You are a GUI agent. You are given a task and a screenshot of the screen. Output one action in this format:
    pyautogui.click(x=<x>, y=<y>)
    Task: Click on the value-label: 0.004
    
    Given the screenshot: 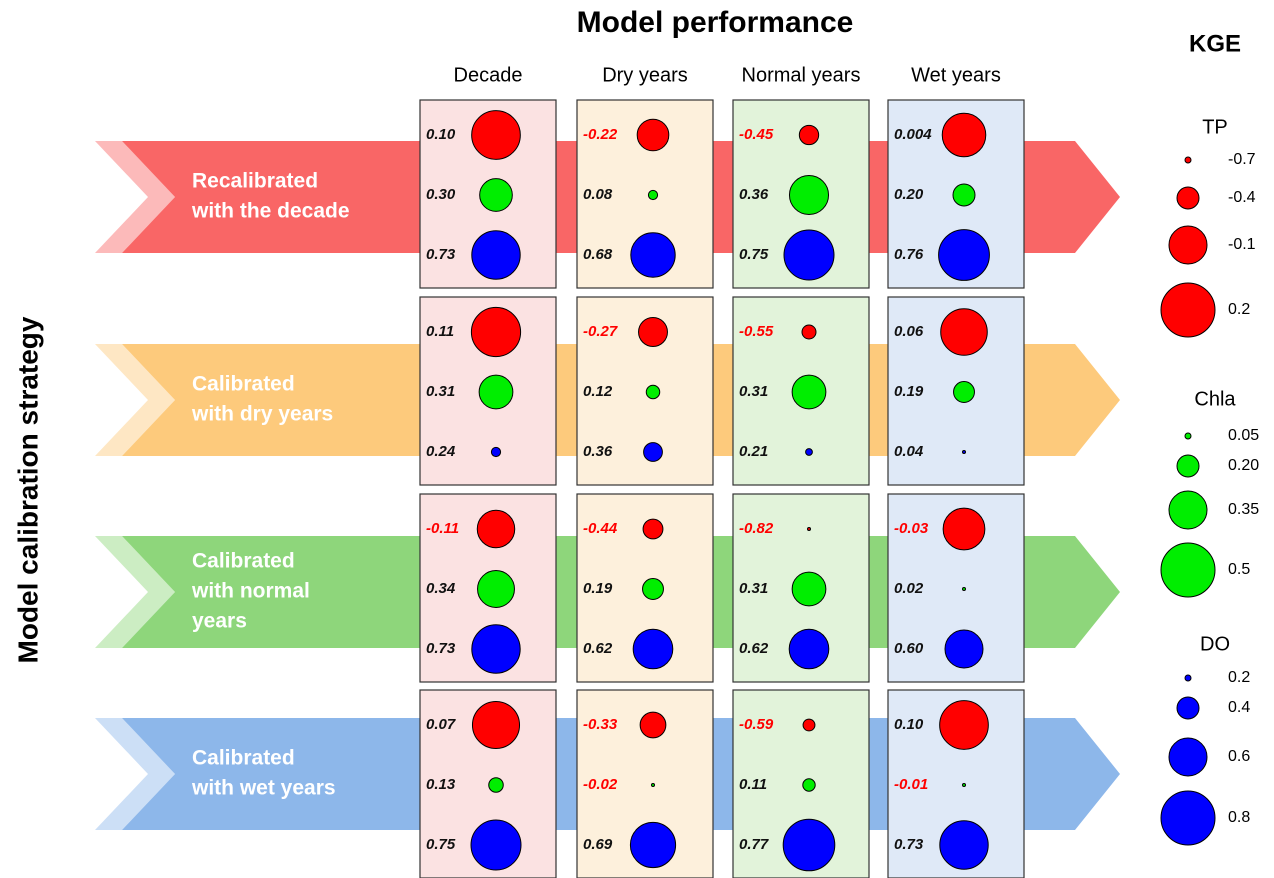 What is the action you would take?
    pyautogui.click(x=913, y=134)
    